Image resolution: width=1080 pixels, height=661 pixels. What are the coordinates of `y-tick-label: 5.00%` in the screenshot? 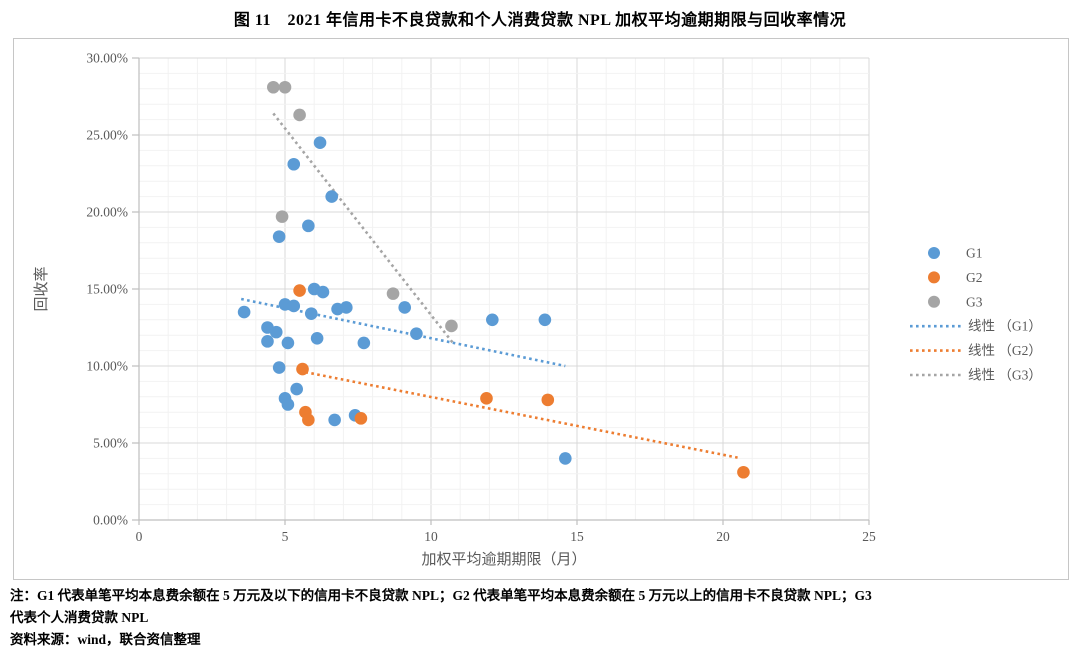 It's located at (110, 443).